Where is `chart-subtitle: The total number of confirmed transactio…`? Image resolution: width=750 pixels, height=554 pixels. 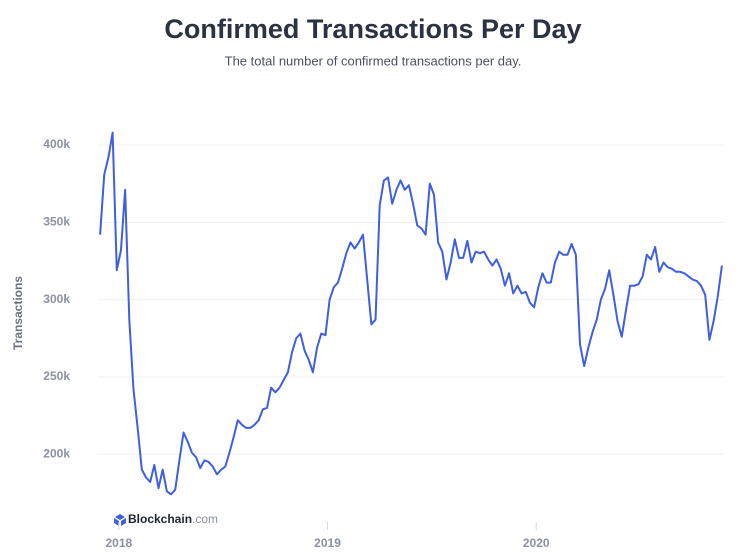 chart-subtitle: The total number of confirmed transactio… is located at coordinates (373, 60).